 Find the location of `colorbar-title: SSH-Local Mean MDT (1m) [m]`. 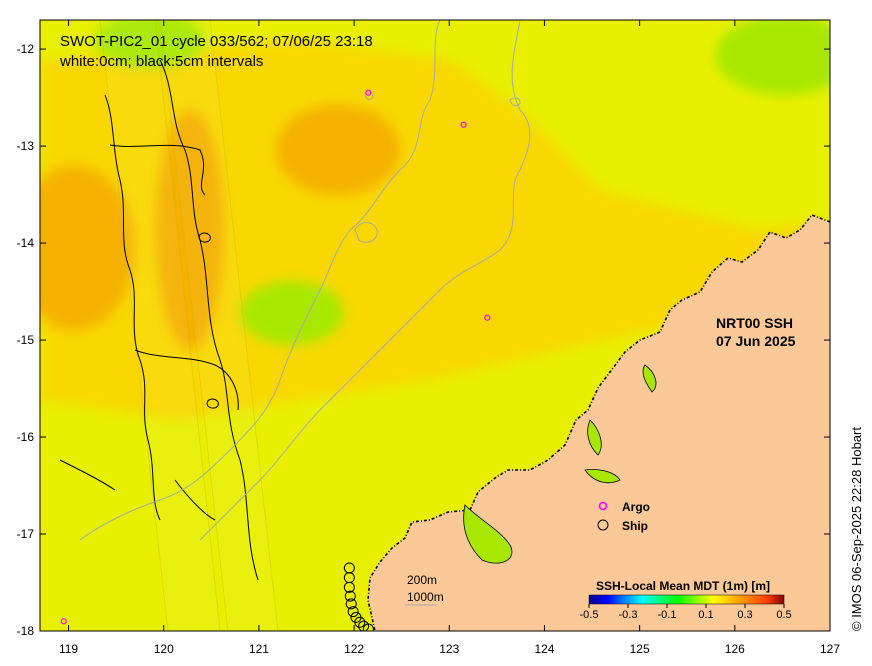

colorbar-title: SSH-Local Mean MDT (1m) [m] is located at coordinates (683, 586).